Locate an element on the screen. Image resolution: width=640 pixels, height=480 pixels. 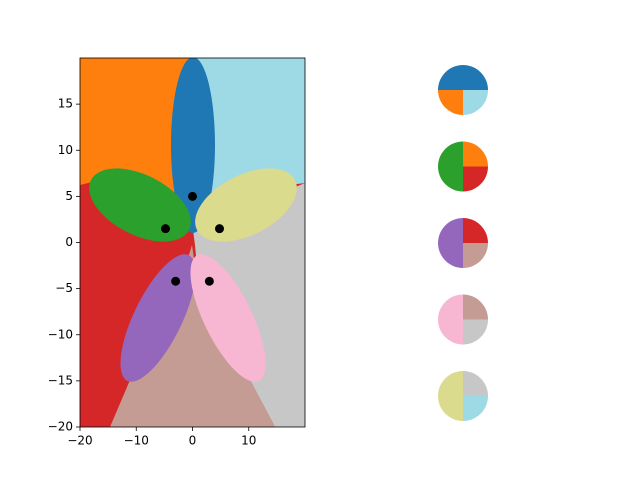
y-tick-label: −5 is located at coordinates (64, 288).